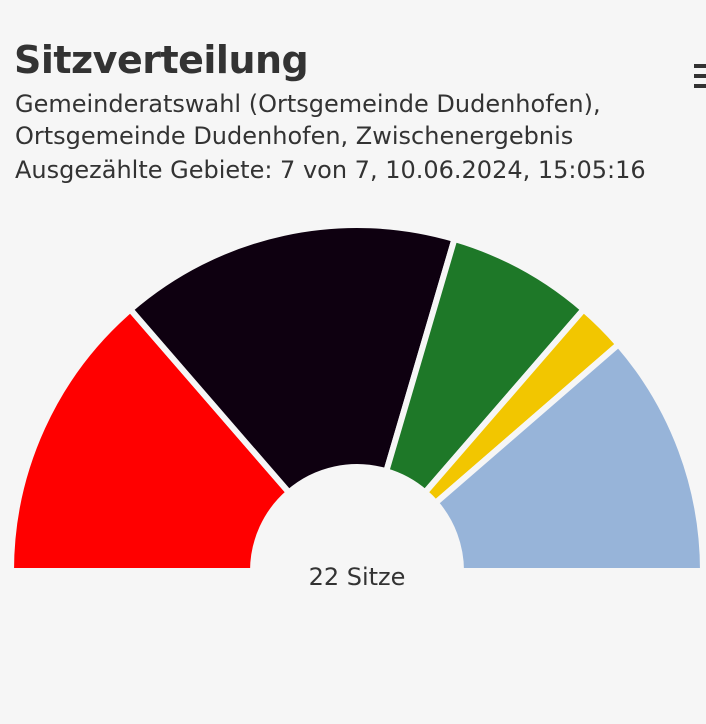  I want to click on page-title: Sitzverteilung, so click(161, 60).